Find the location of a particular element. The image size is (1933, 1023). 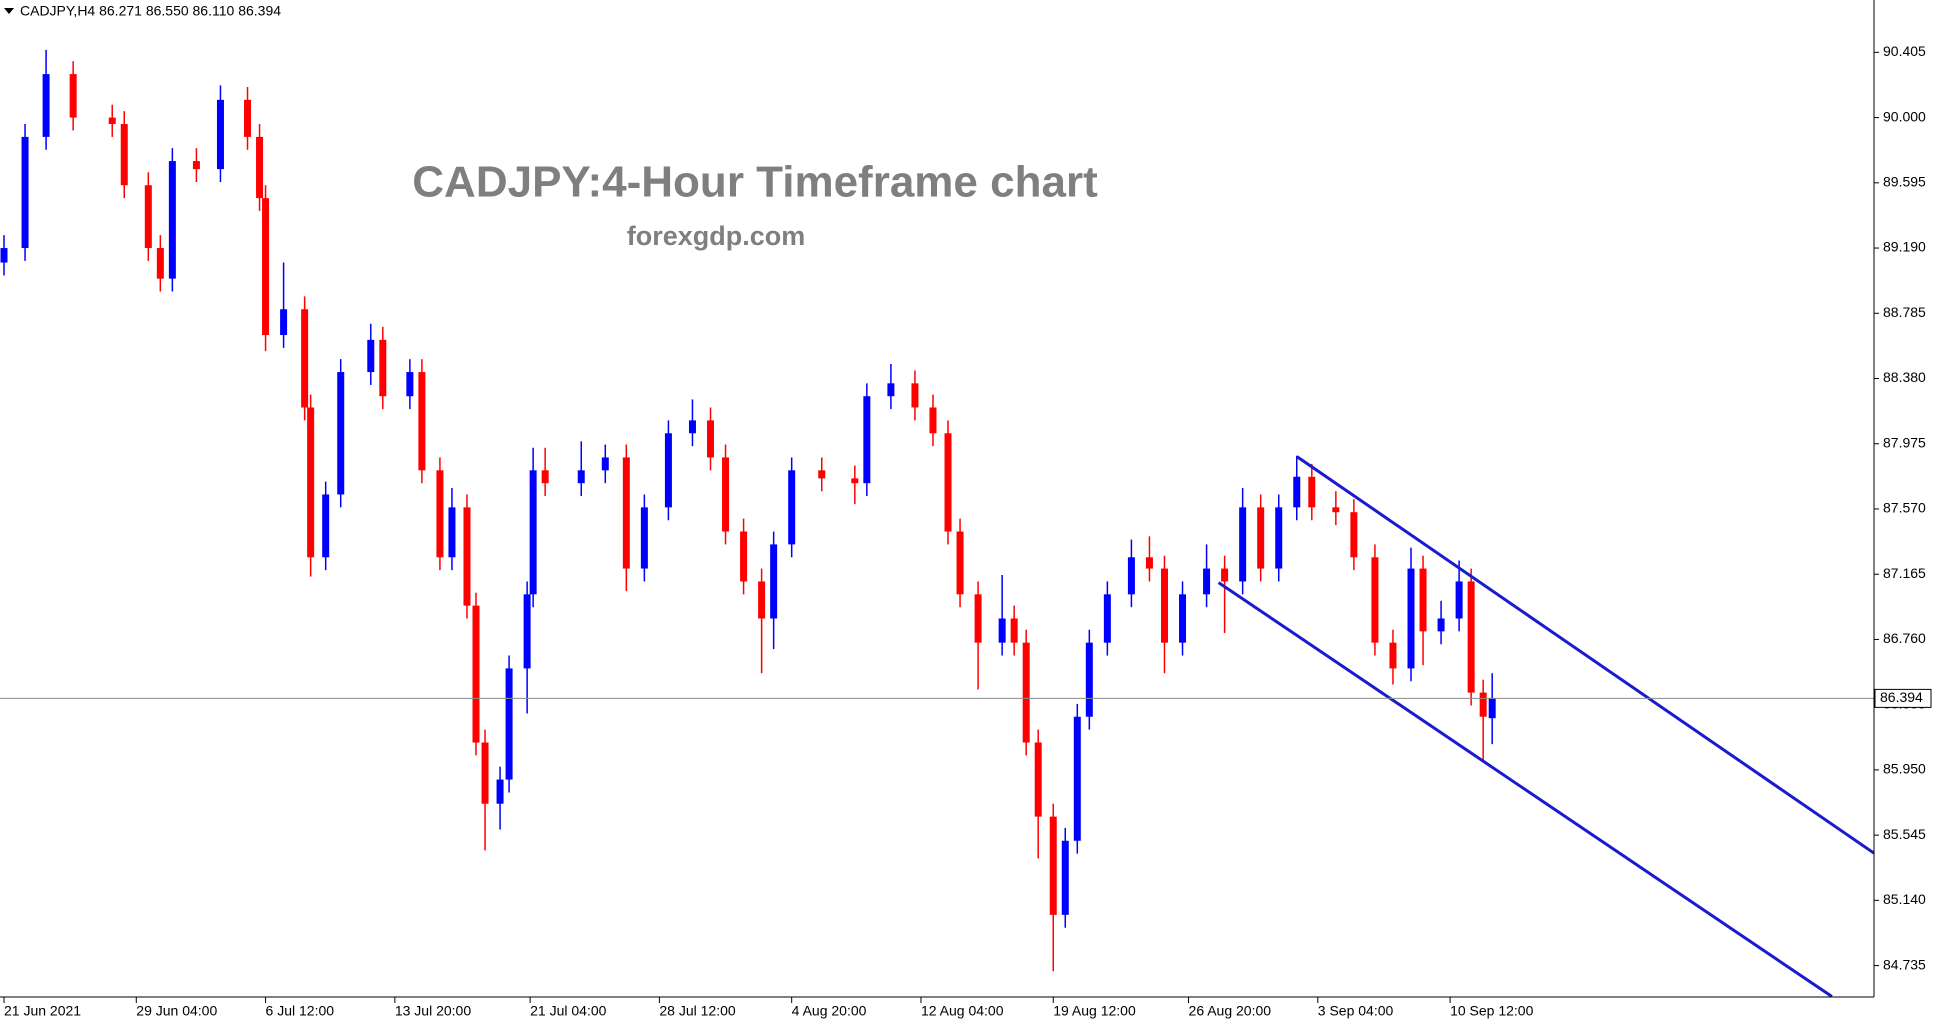

header: CADJPY,H4 86.271 86.550 86.110 86.394 is located at coordinates (150, 11).